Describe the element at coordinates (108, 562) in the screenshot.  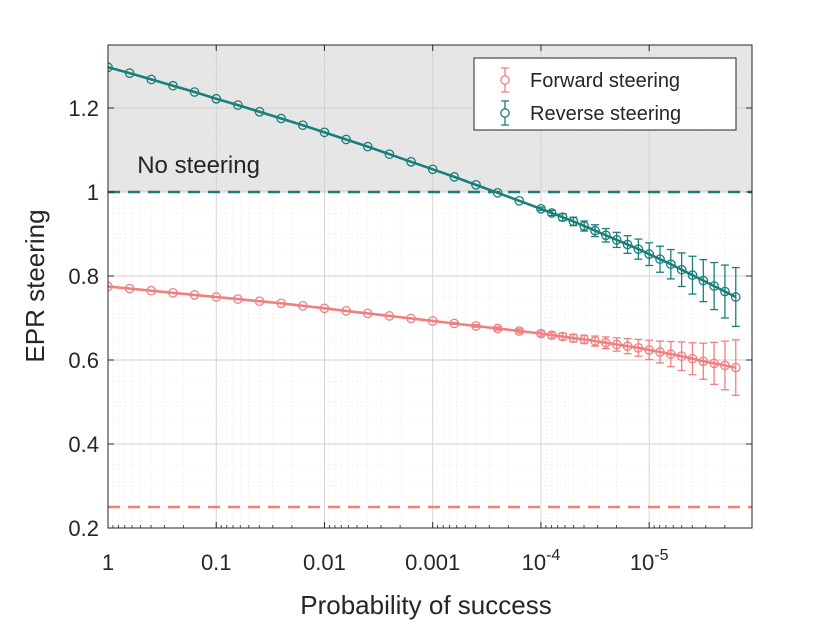
I see `x-tick-label: 1` at that location.